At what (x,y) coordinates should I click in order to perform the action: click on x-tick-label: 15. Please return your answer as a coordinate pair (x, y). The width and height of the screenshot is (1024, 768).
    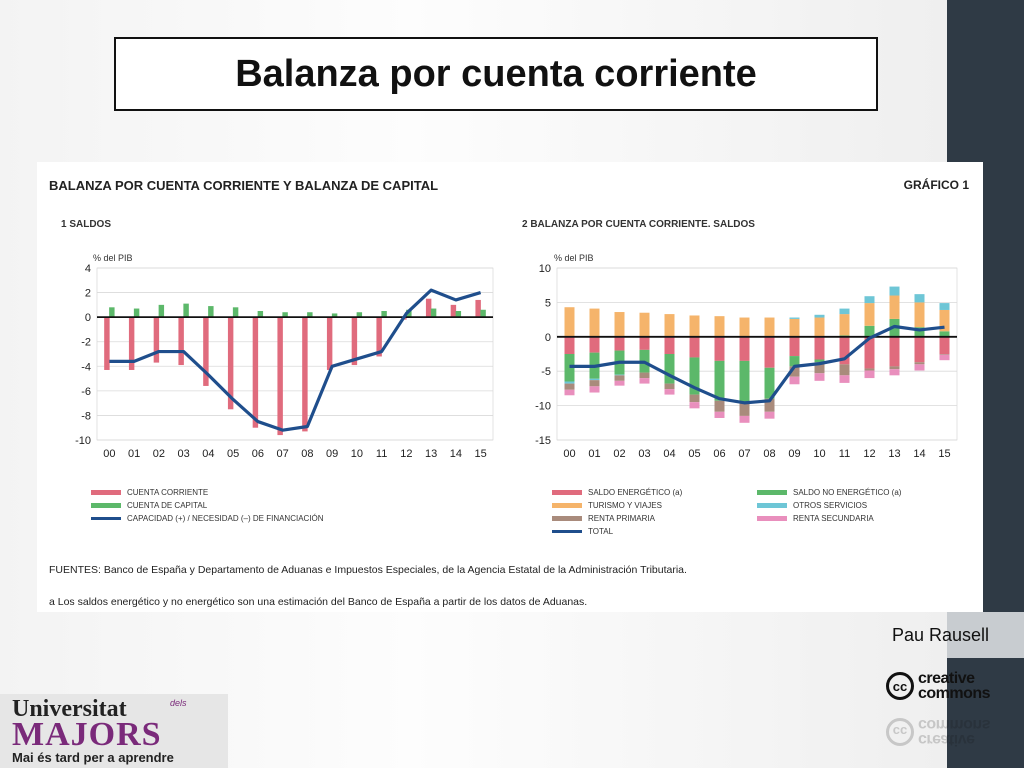
    Looking at the image, I should click on (944, 454).